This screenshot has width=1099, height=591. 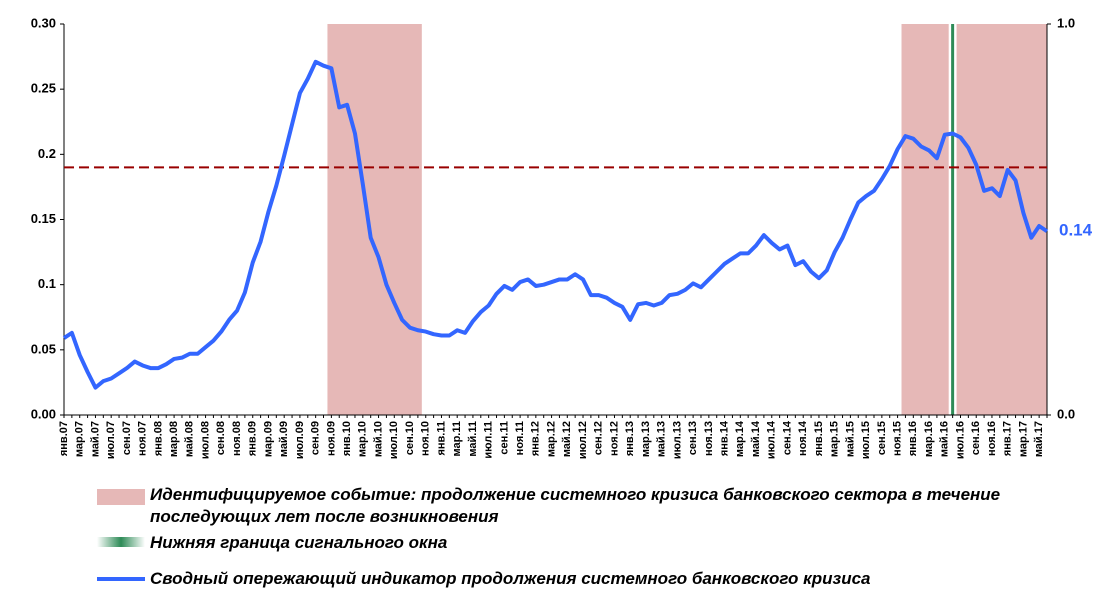 I want to click on x-tick-label: мар.09, so click(x=268, y=439).